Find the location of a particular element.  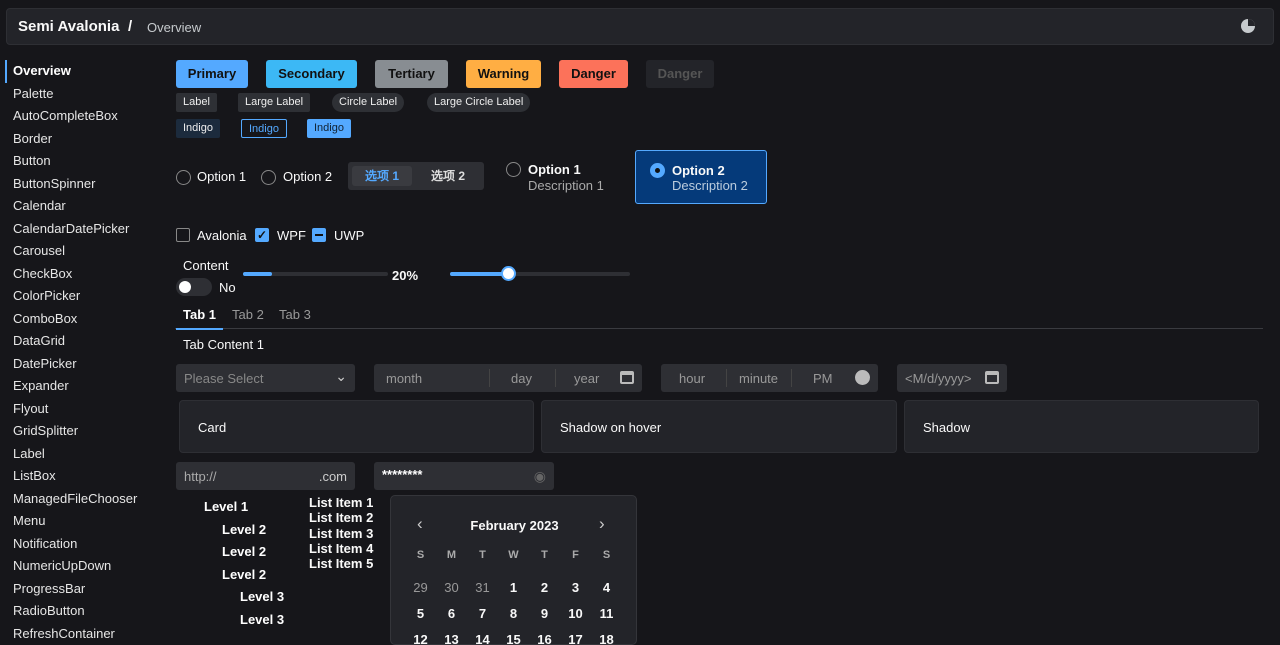

slider is located at coordinates (540, 274).